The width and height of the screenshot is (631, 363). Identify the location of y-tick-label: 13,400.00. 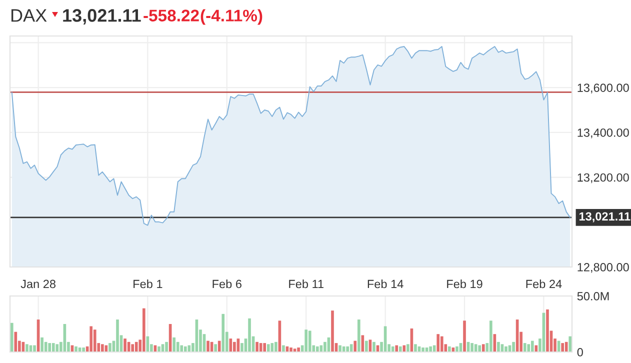
(603, 133).